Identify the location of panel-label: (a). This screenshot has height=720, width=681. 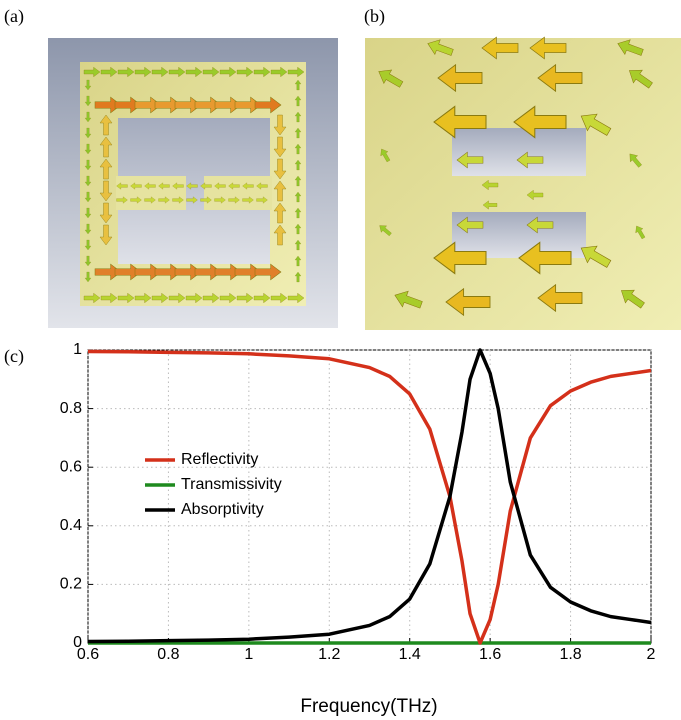
(14, 16).